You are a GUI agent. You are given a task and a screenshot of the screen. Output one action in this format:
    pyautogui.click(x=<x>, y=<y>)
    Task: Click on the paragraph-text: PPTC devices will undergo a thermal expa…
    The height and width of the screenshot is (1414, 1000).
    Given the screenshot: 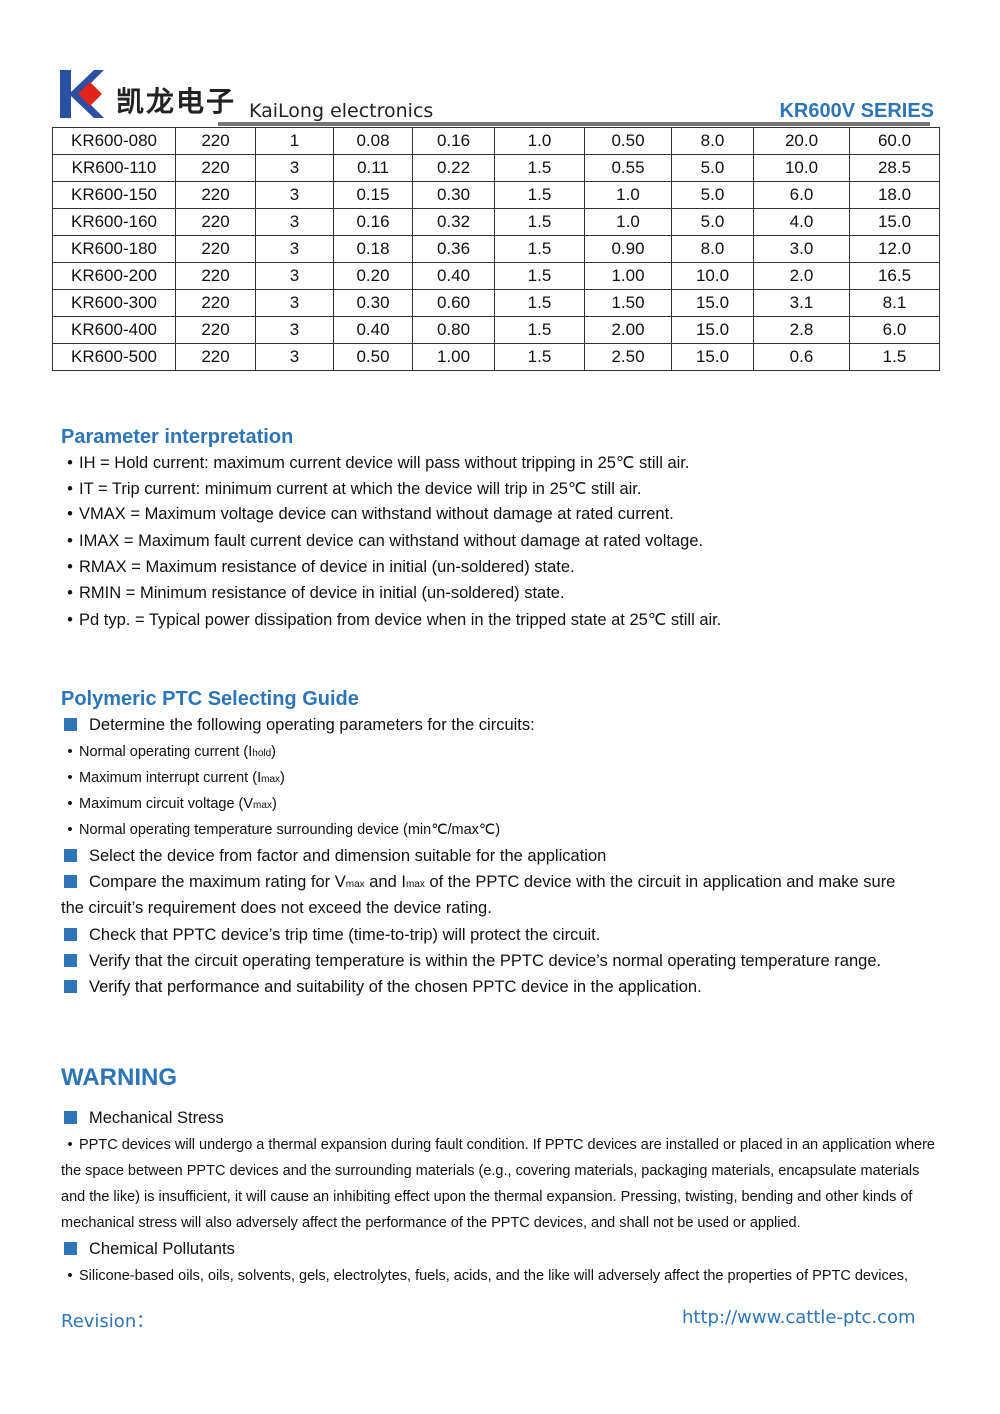 What is the action you would take?
    pyautogui.click(x=498, y=1184)
    